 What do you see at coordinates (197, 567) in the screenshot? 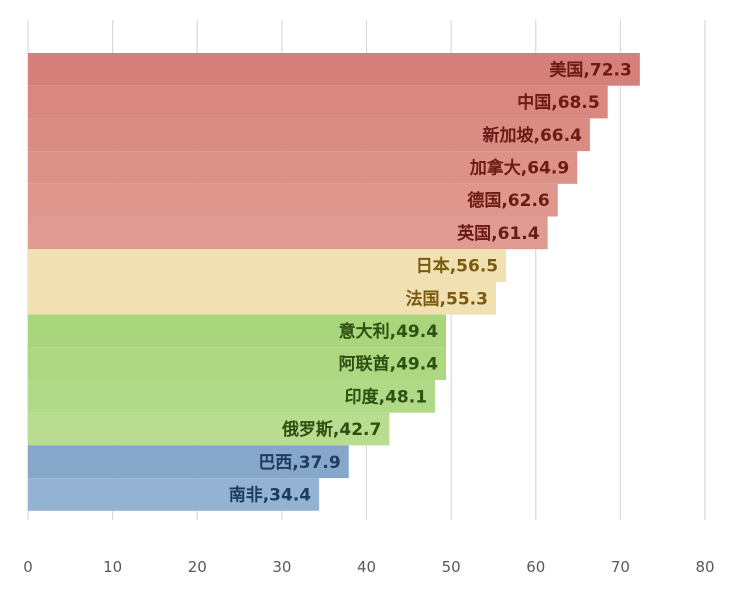
I see `x-tick-label-2: 20` at bounding box center [197, 567].